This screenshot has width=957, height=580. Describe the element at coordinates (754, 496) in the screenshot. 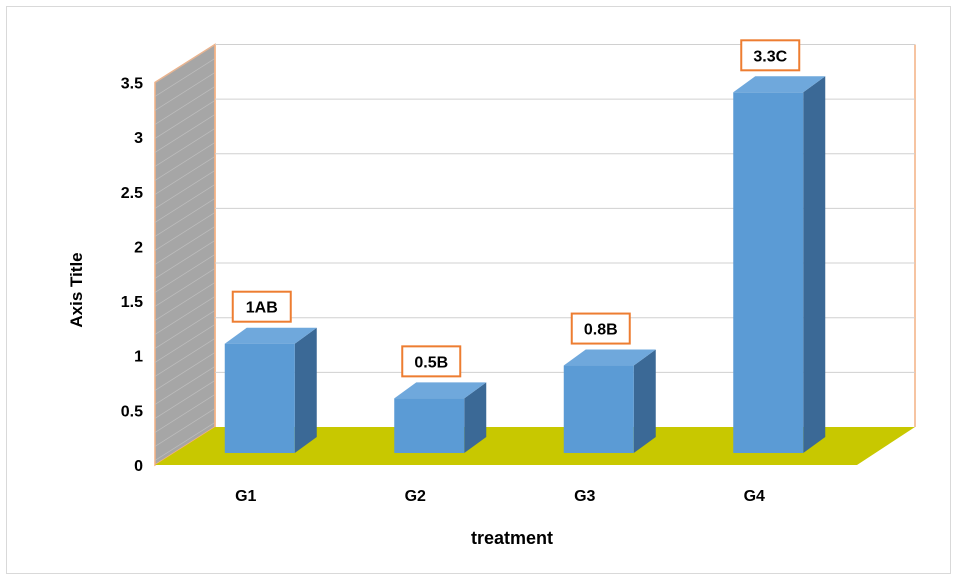

I see `x-tick-label: G4` at that location.